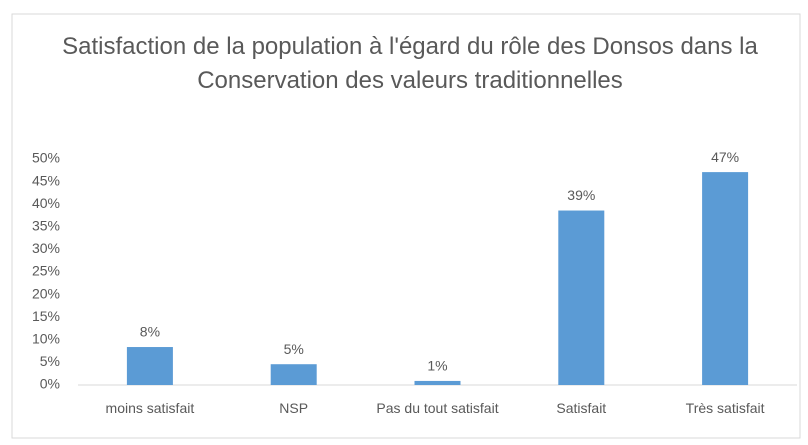 The image size is (808, 445). I want to click on y-tick-label: 10%, so click(46, 339).